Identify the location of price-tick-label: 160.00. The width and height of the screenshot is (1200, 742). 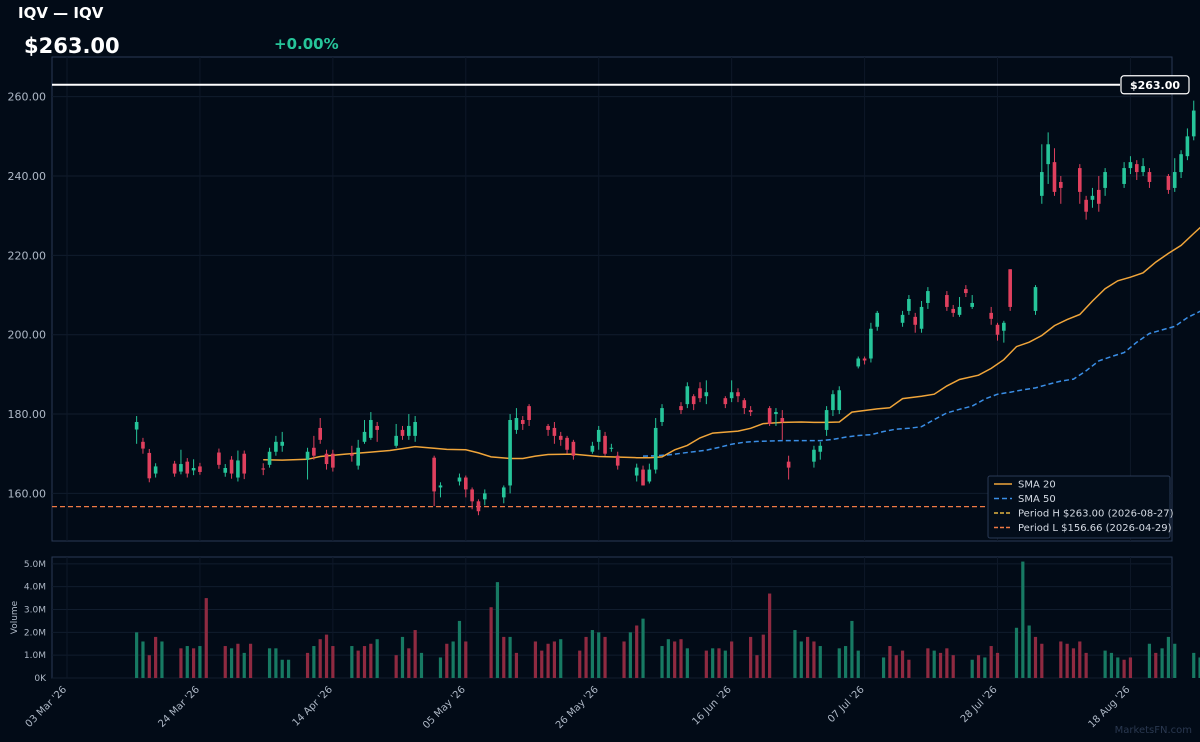
(27, 493).